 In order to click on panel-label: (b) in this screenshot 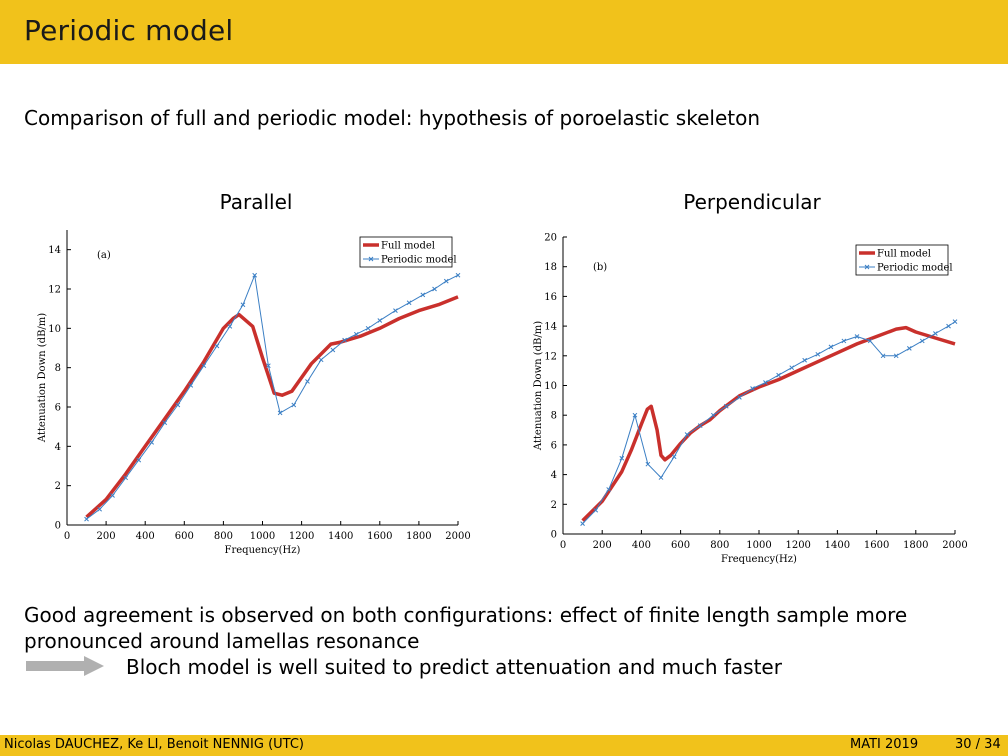, I will do `click(600, 267)`.